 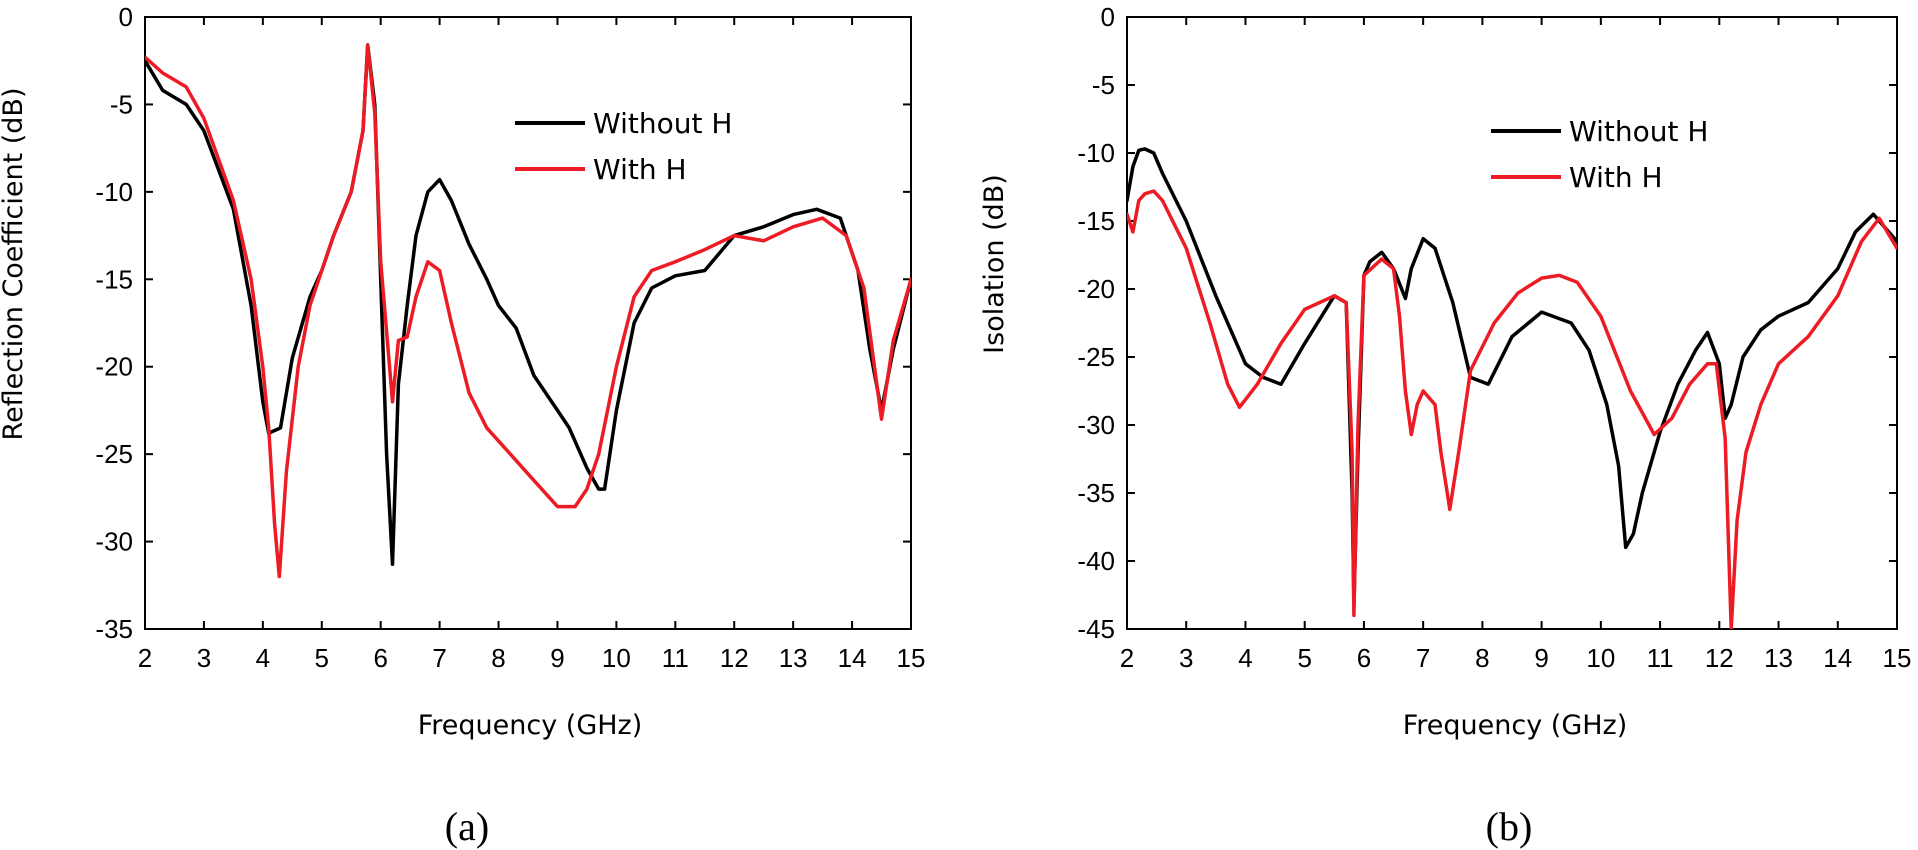 I want to click on chart-a-panel-label: (a), so click(x=467, y=826).